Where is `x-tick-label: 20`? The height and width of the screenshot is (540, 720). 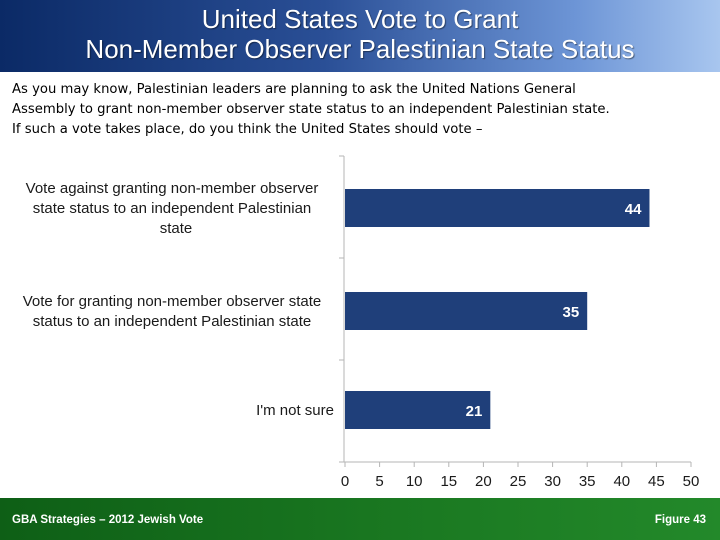 x-tick-label: 20 is located at coordinates (483, 481).